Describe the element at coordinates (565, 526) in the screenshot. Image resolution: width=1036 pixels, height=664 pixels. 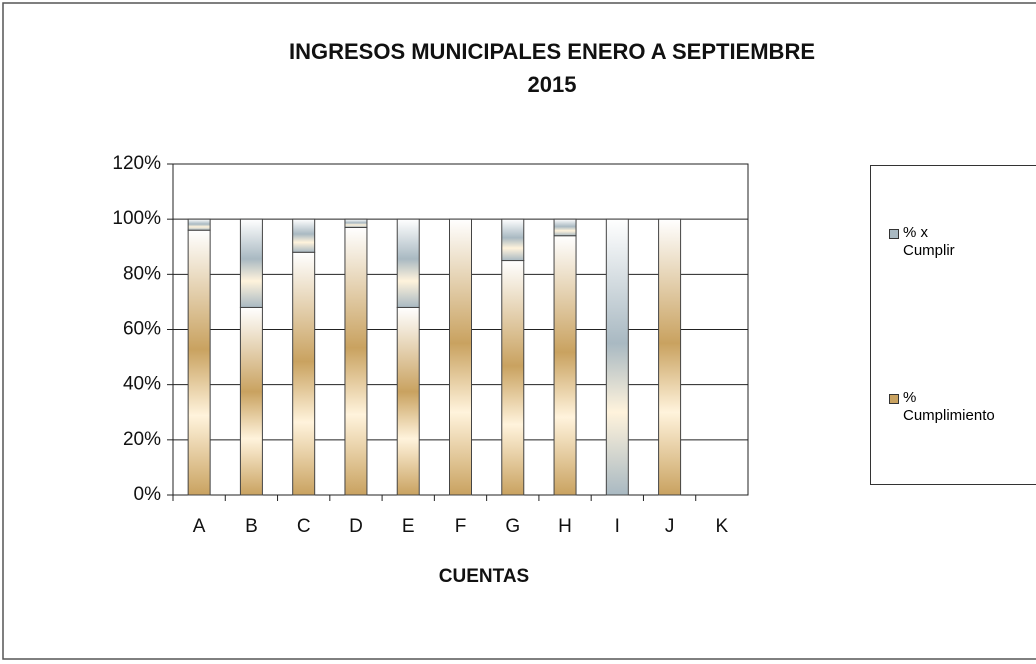
I see `x-tick-label: H` at that location.